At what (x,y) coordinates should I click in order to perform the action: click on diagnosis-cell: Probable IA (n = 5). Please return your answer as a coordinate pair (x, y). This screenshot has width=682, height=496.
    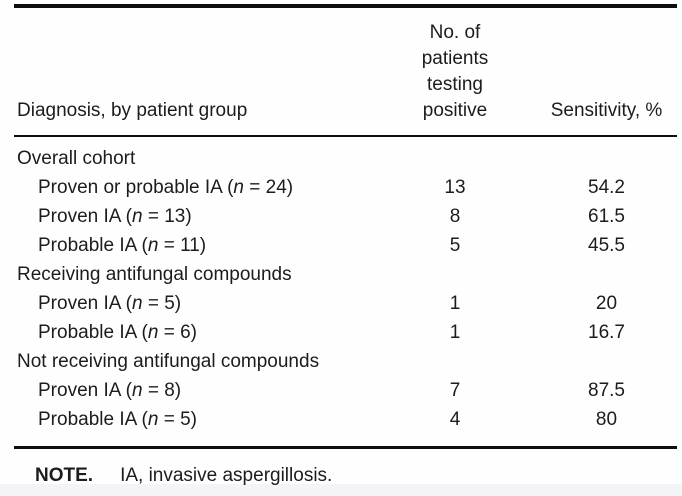
    Looking at the image, I should click on (117, 419).